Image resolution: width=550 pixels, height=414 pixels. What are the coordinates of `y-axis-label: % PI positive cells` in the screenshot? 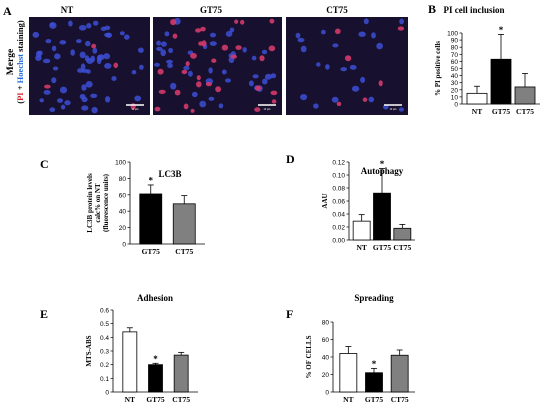 It's located at (438, 68).